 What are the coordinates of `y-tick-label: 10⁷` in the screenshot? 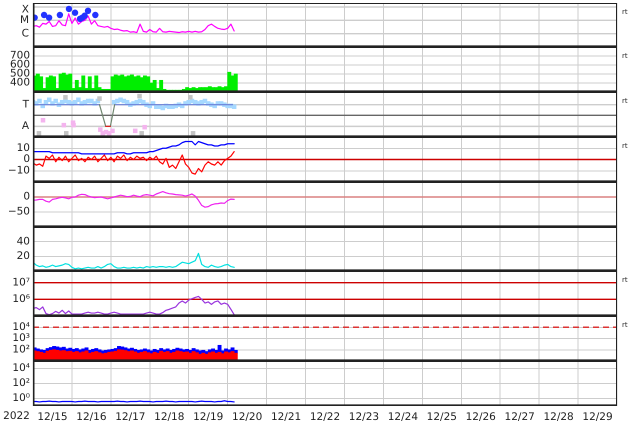 It's located at (21, 282).